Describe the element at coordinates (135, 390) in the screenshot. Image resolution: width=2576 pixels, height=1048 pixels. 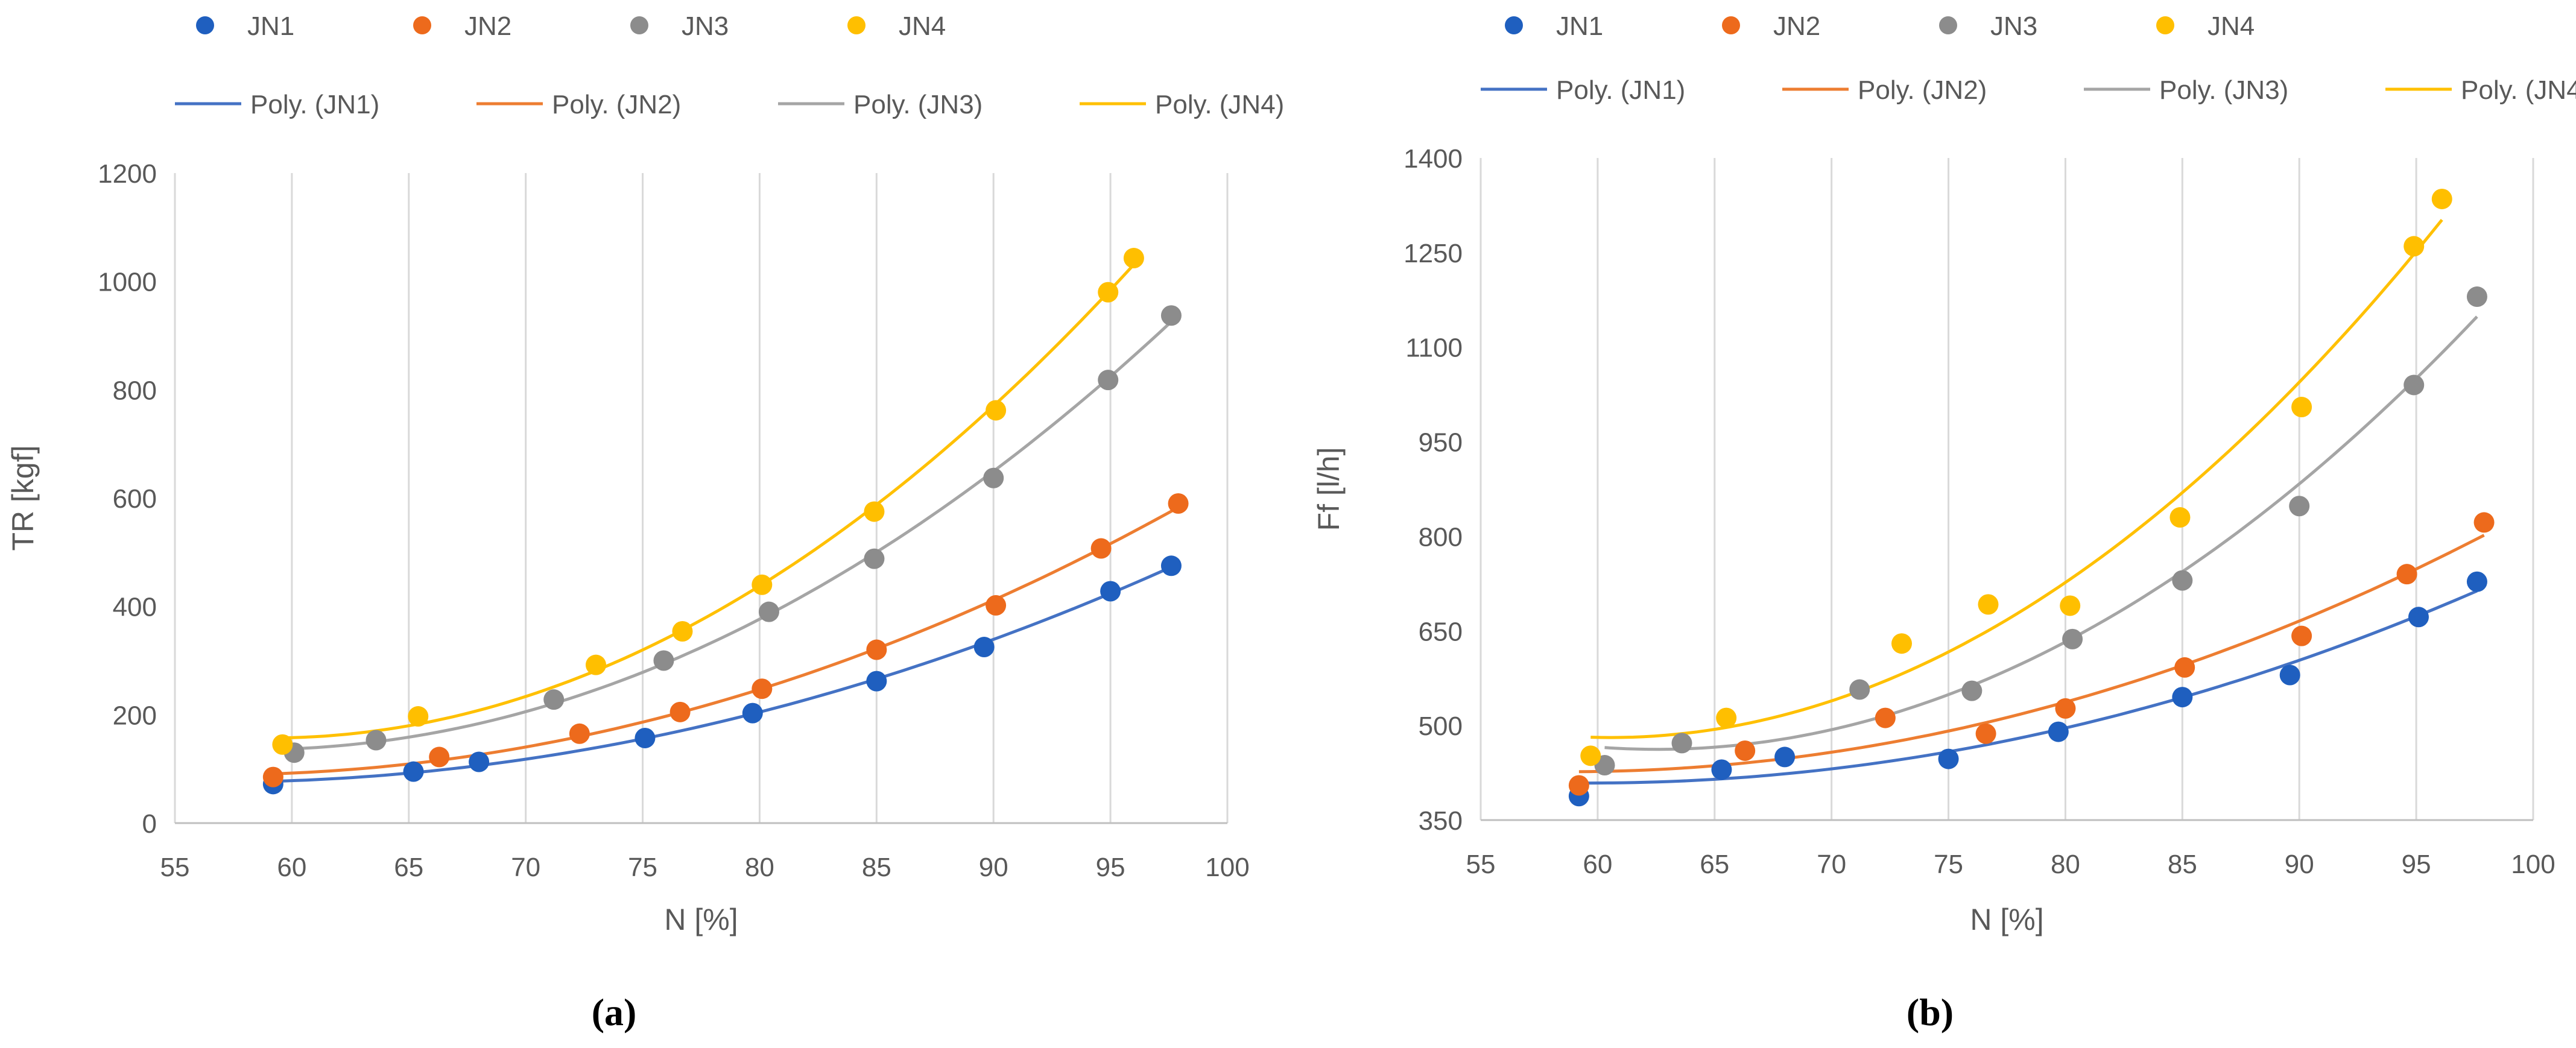
I see `y-tick-label: 800` at that location.